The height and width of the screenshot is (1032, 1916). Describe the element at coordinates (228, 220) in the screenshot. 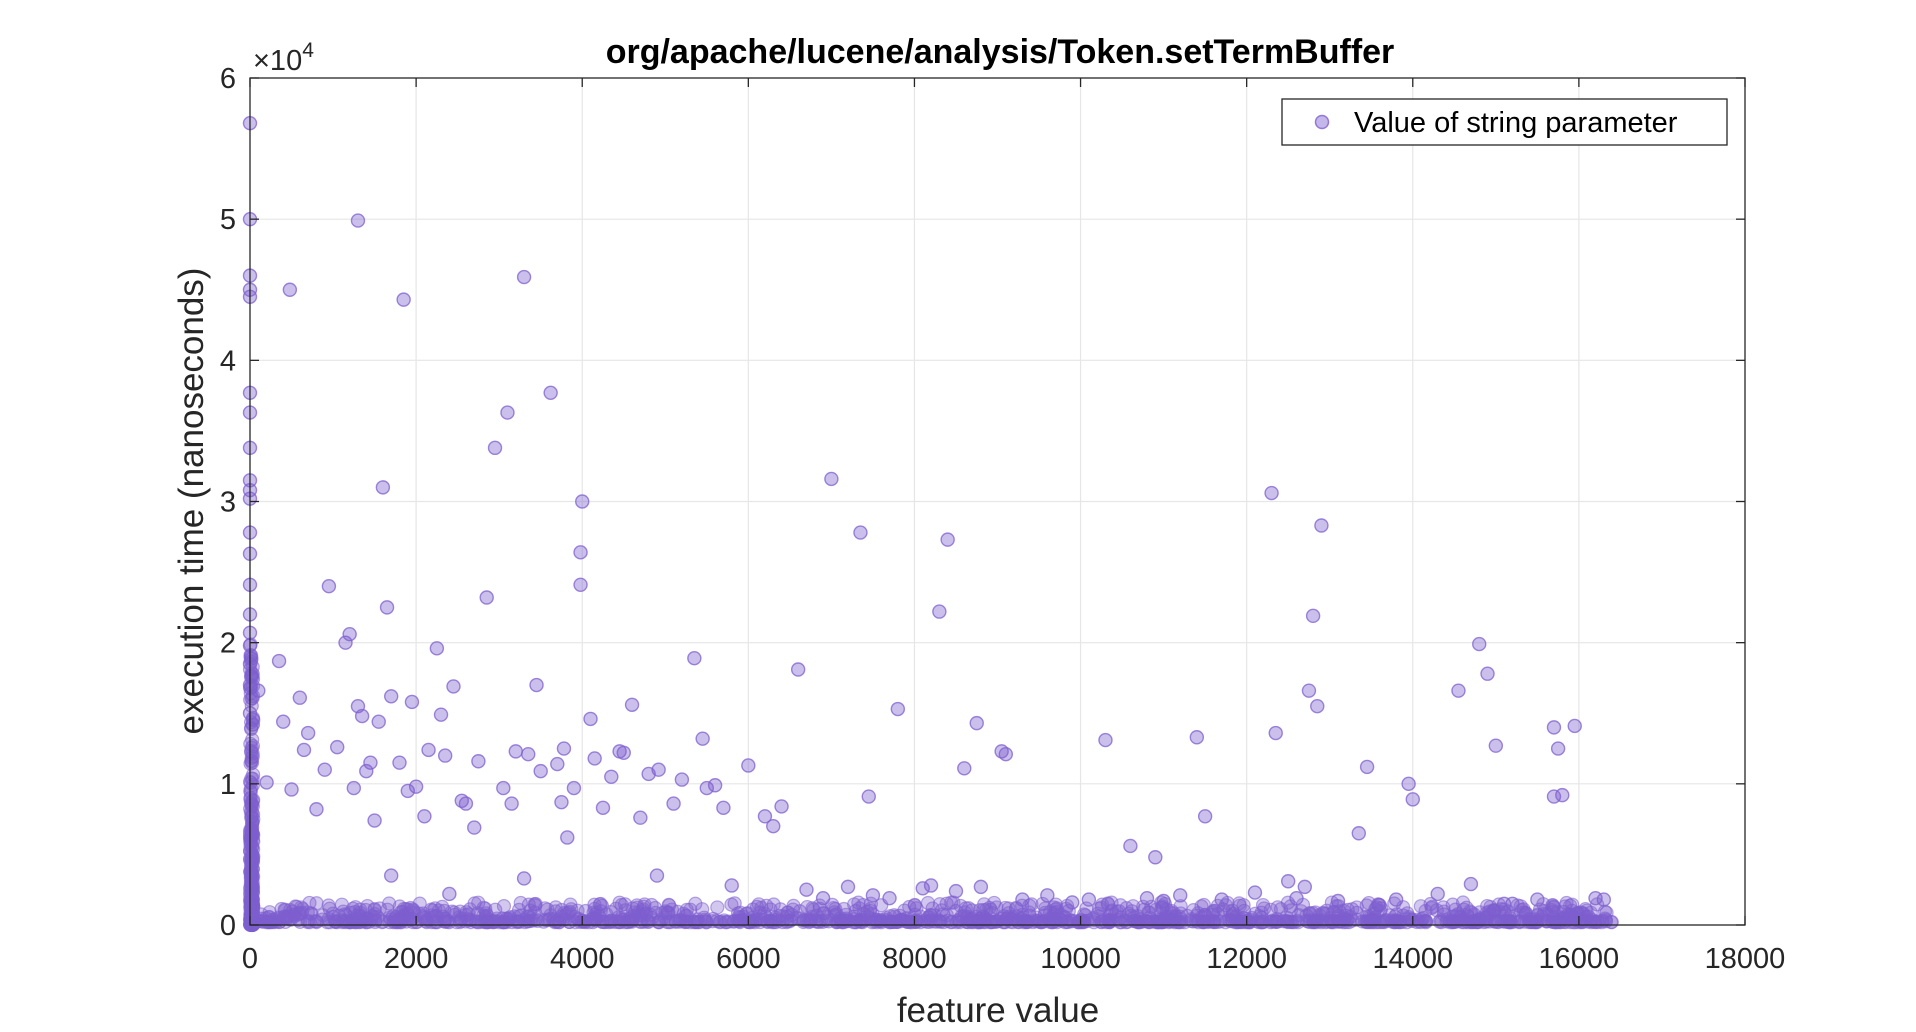

I see `y-tick-label: 5` at that location.